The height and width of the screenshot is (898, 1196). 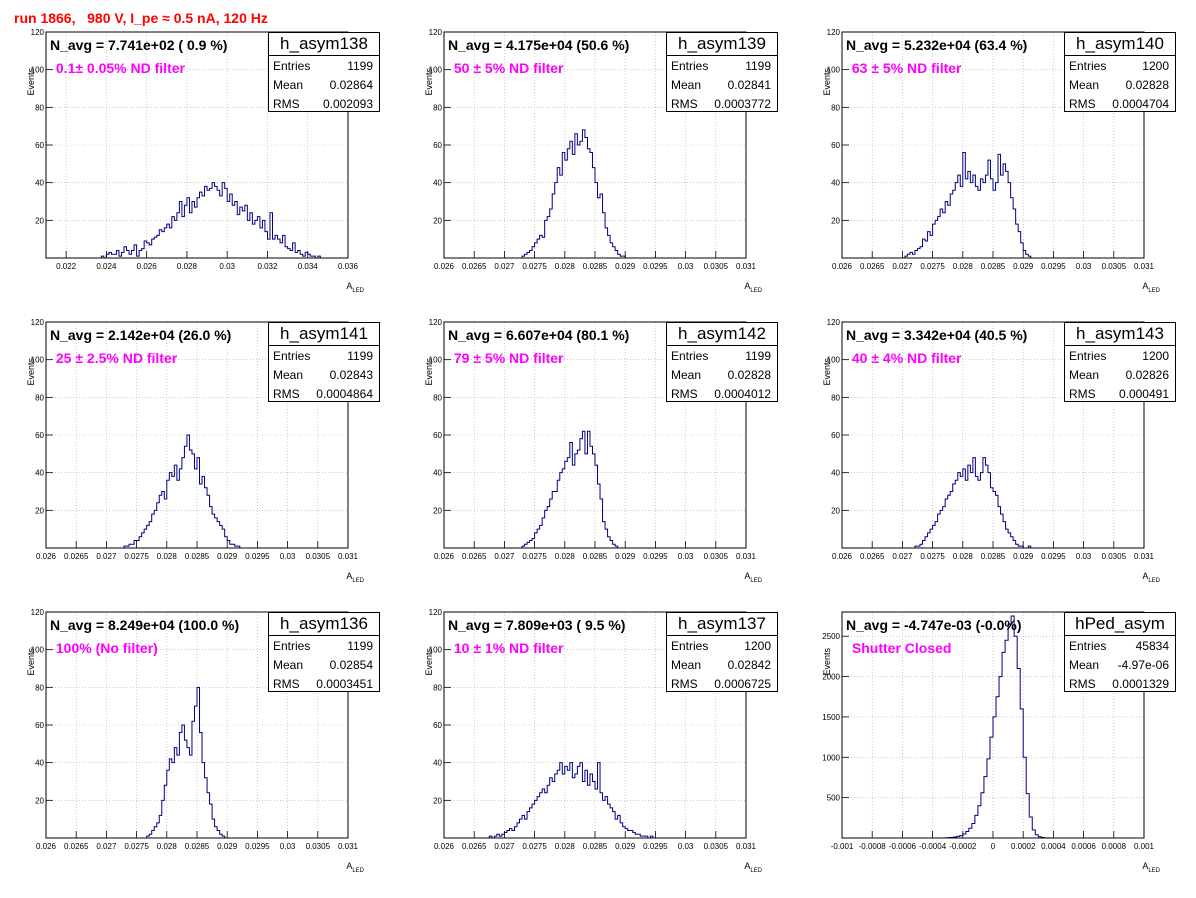 What do you see at coordinates (437, 763) in the screenshot?
I see `y-tick-label: 40` at bounding box center [437, 763].